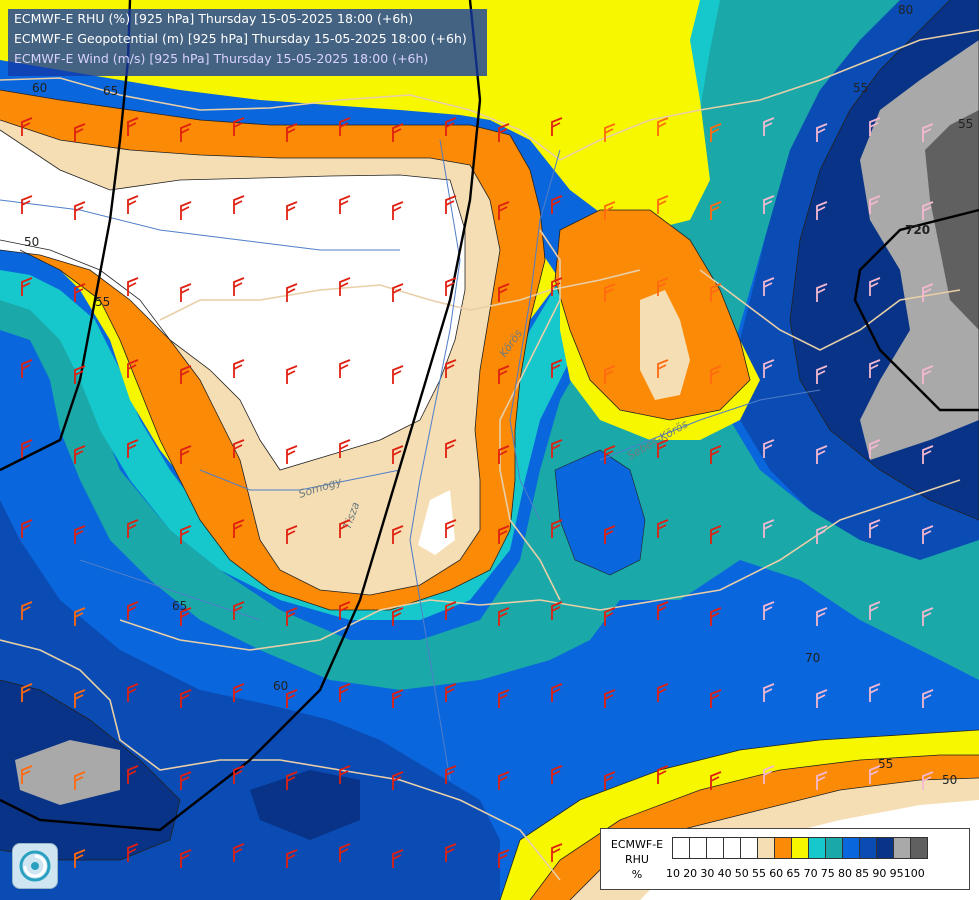 The image size is (979, 900). What do you see at coordinates (812, 658) in the screenshot?
I see `label-rh70-se: 70` at bounding box center [812, 658].